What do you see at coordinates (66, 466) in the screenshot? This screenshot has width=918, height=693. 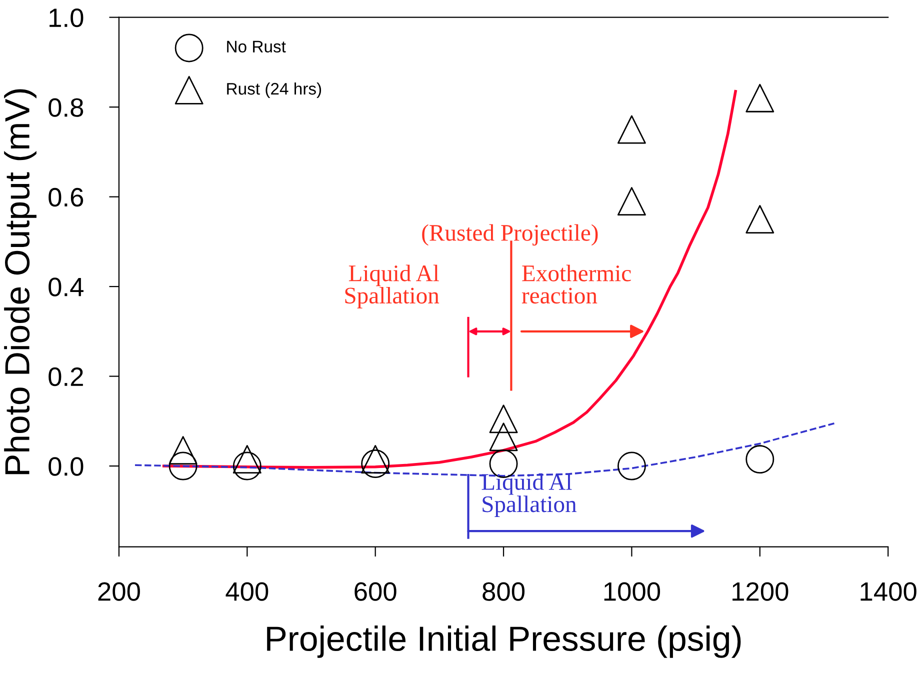 I see `y-tick-label: 0.0` at bounding box center [66, 466].